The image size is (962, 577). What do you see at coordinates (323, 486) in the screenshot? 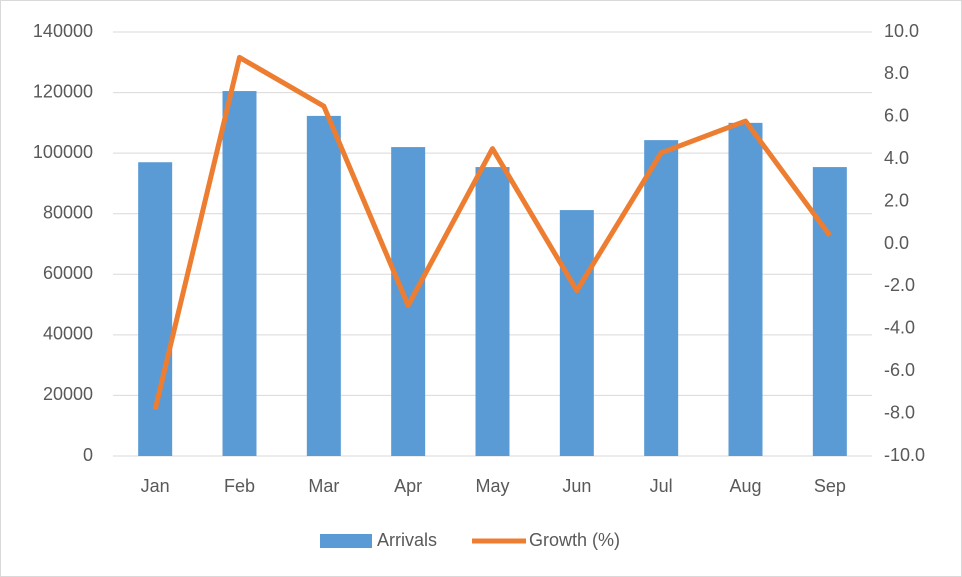
I see `x-tick-label: Mar` at bounding box center [323, 486].